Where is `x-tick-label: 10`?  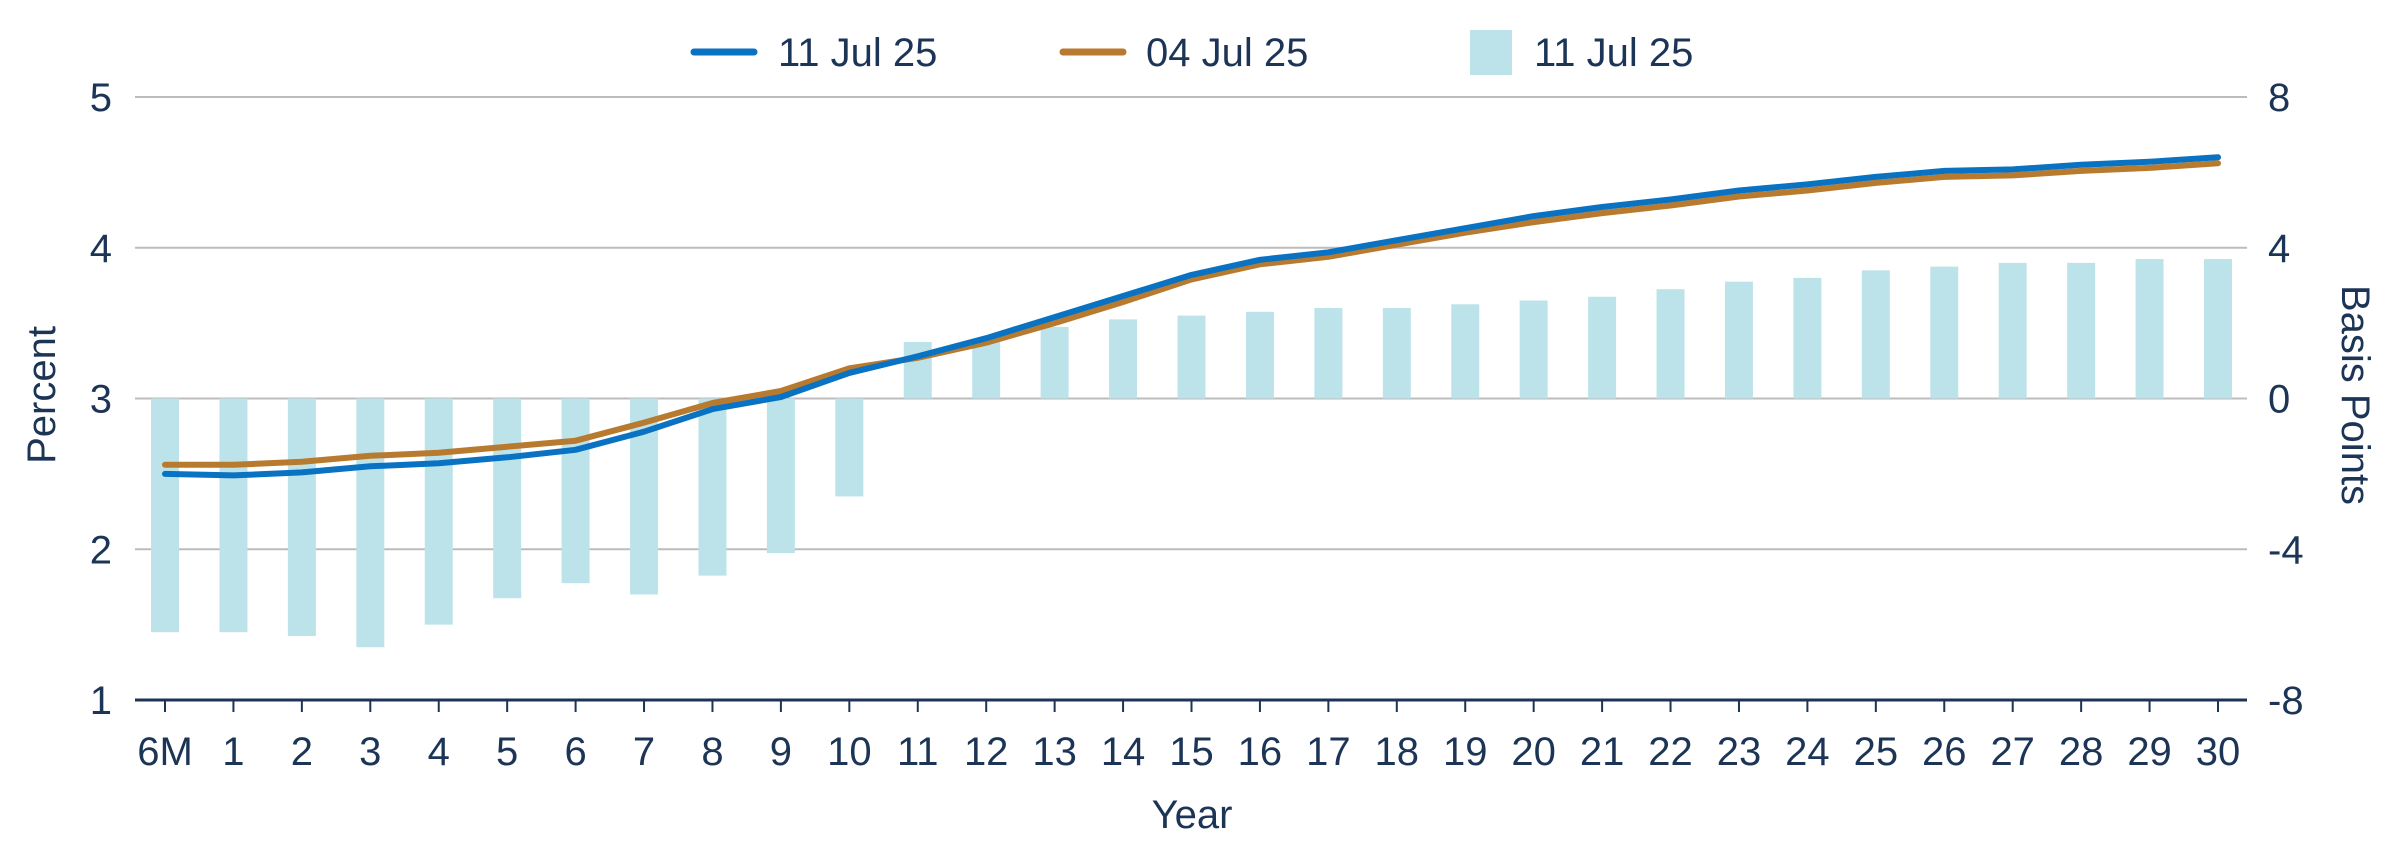
x-tick-label: 10 is located at coordinates (849, 752).